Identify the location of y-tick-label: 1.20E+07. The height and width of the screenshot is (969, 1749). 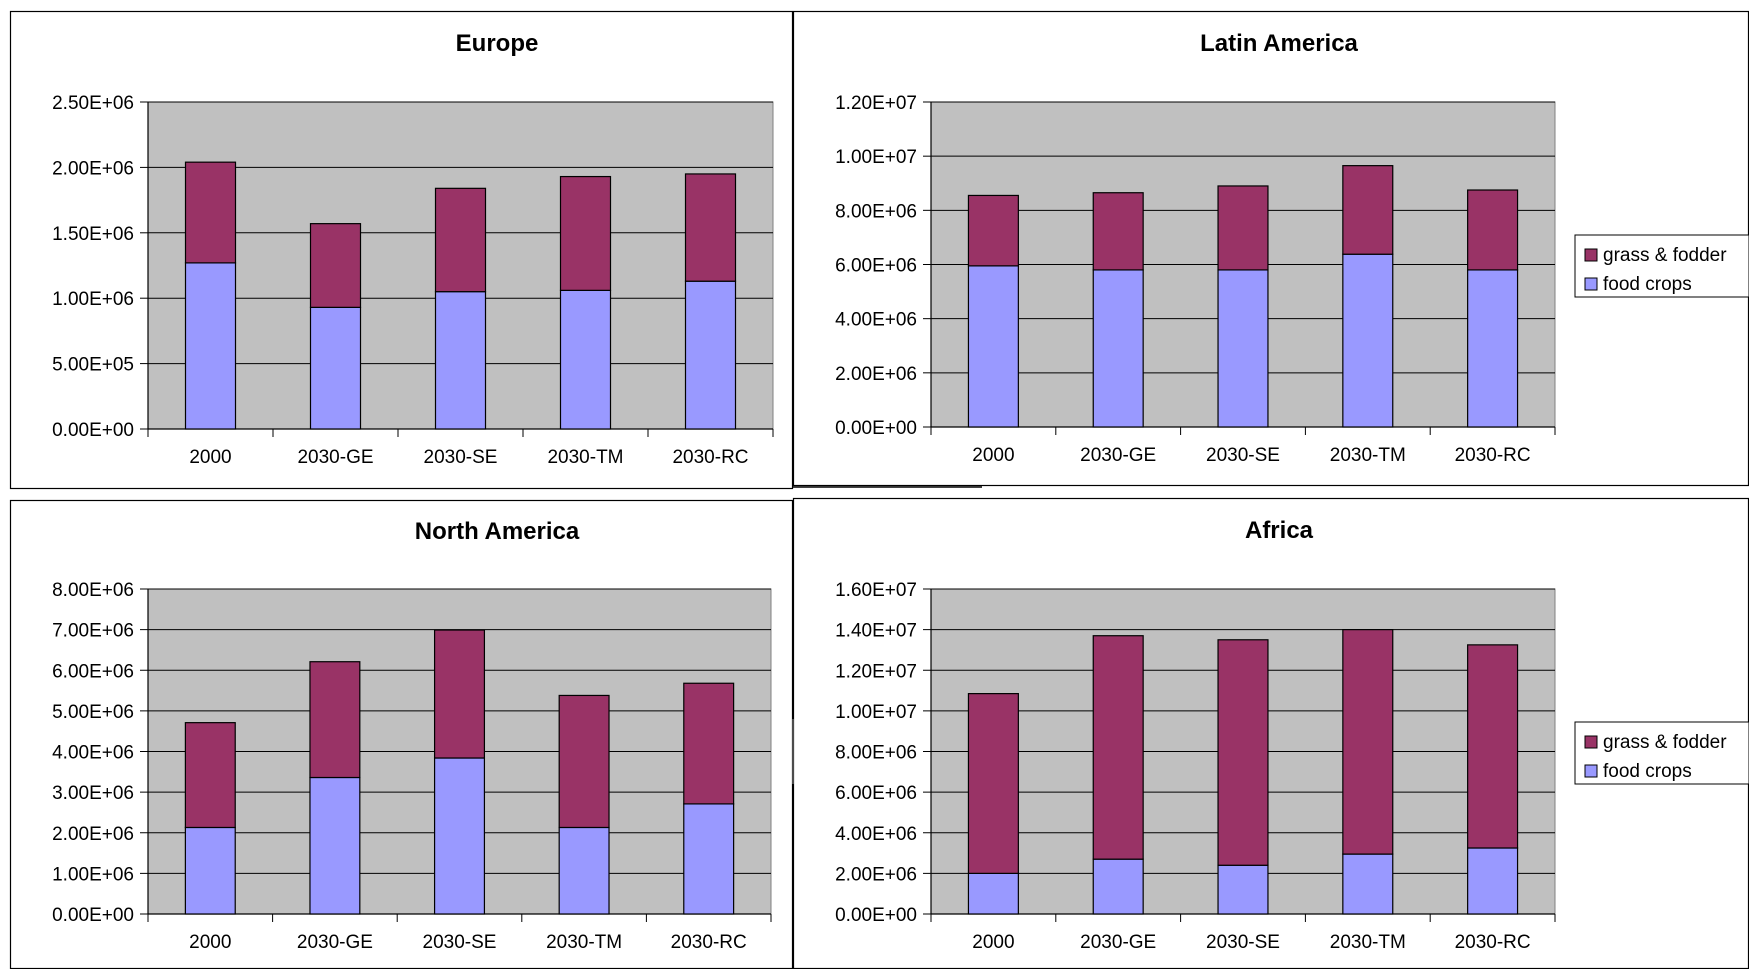
(876, 103).